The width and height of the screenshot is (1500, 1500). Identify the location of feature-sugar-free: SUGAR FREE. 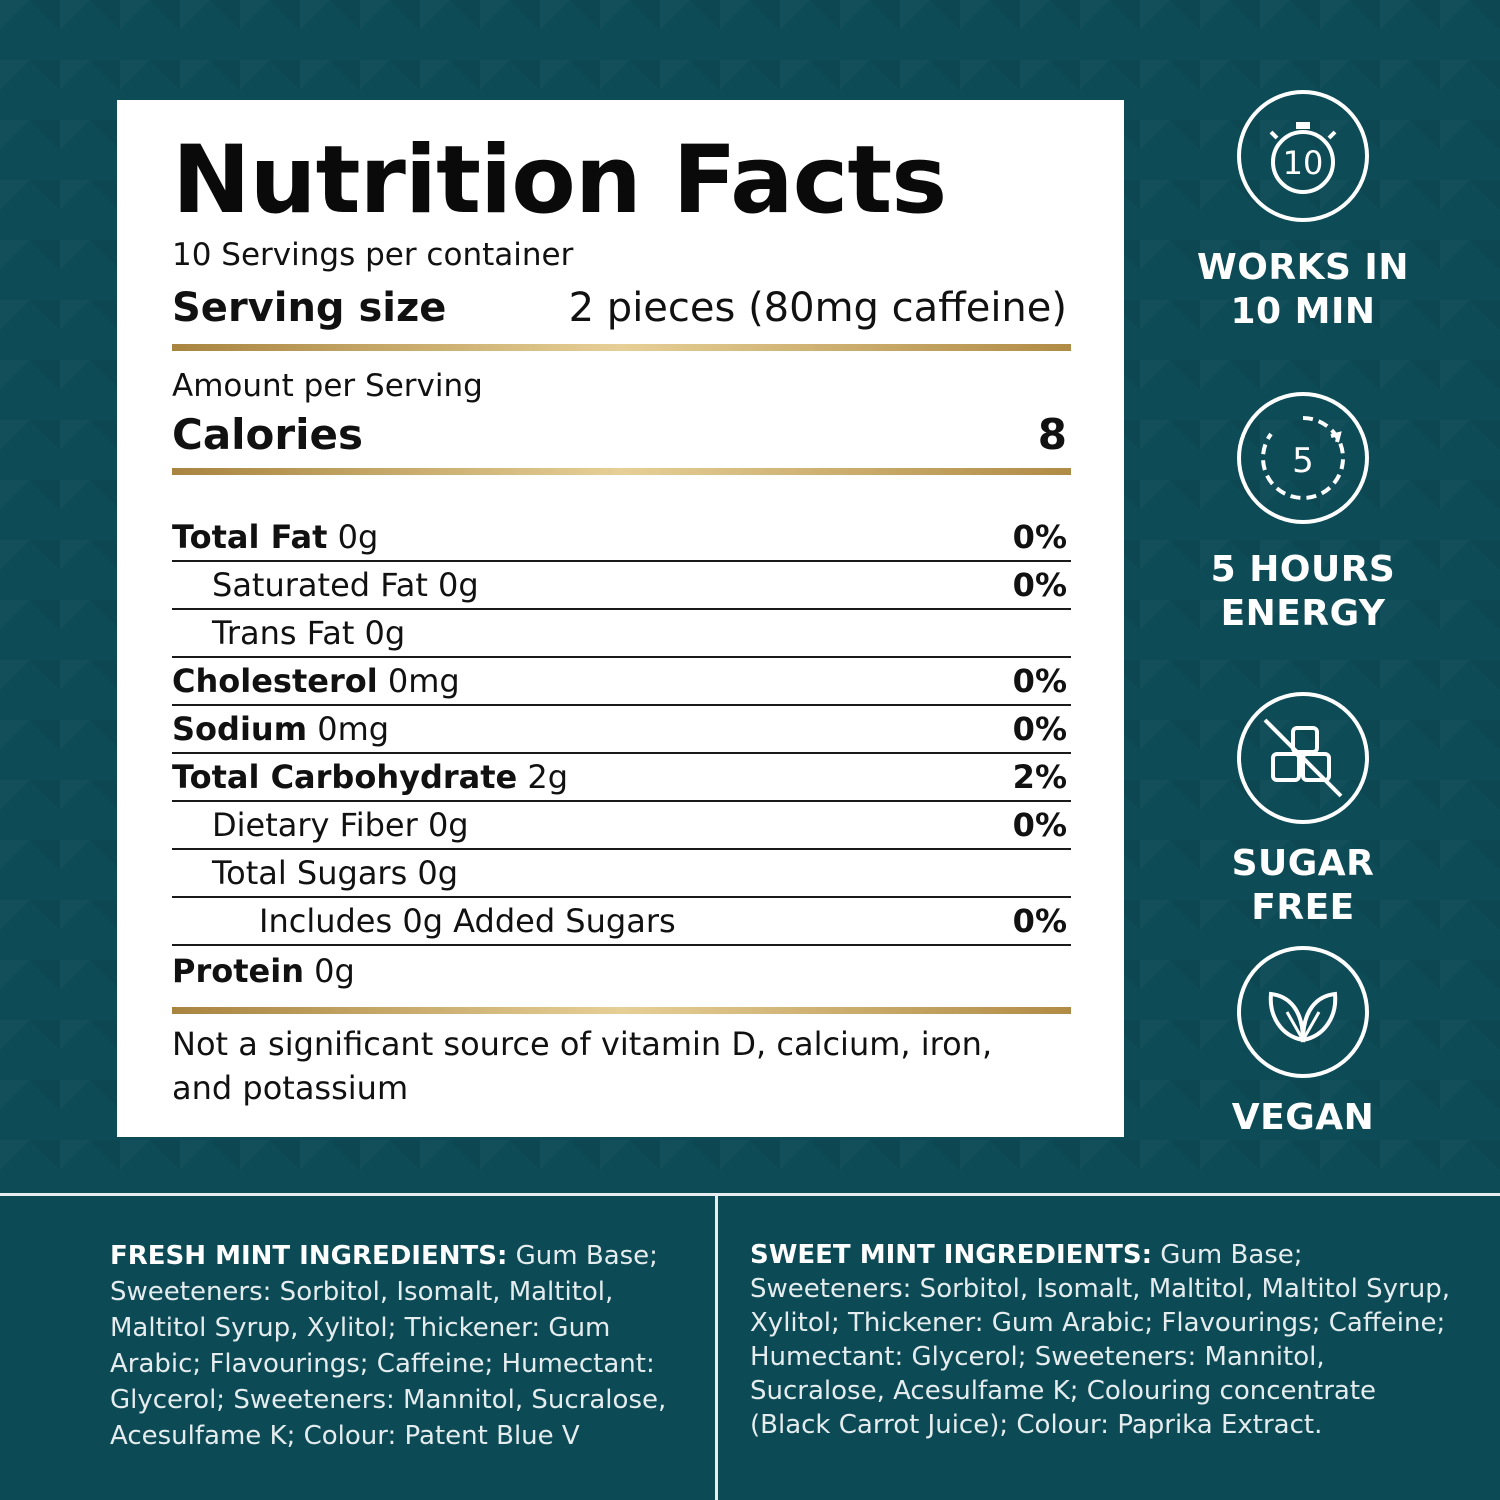
(1303, 811).